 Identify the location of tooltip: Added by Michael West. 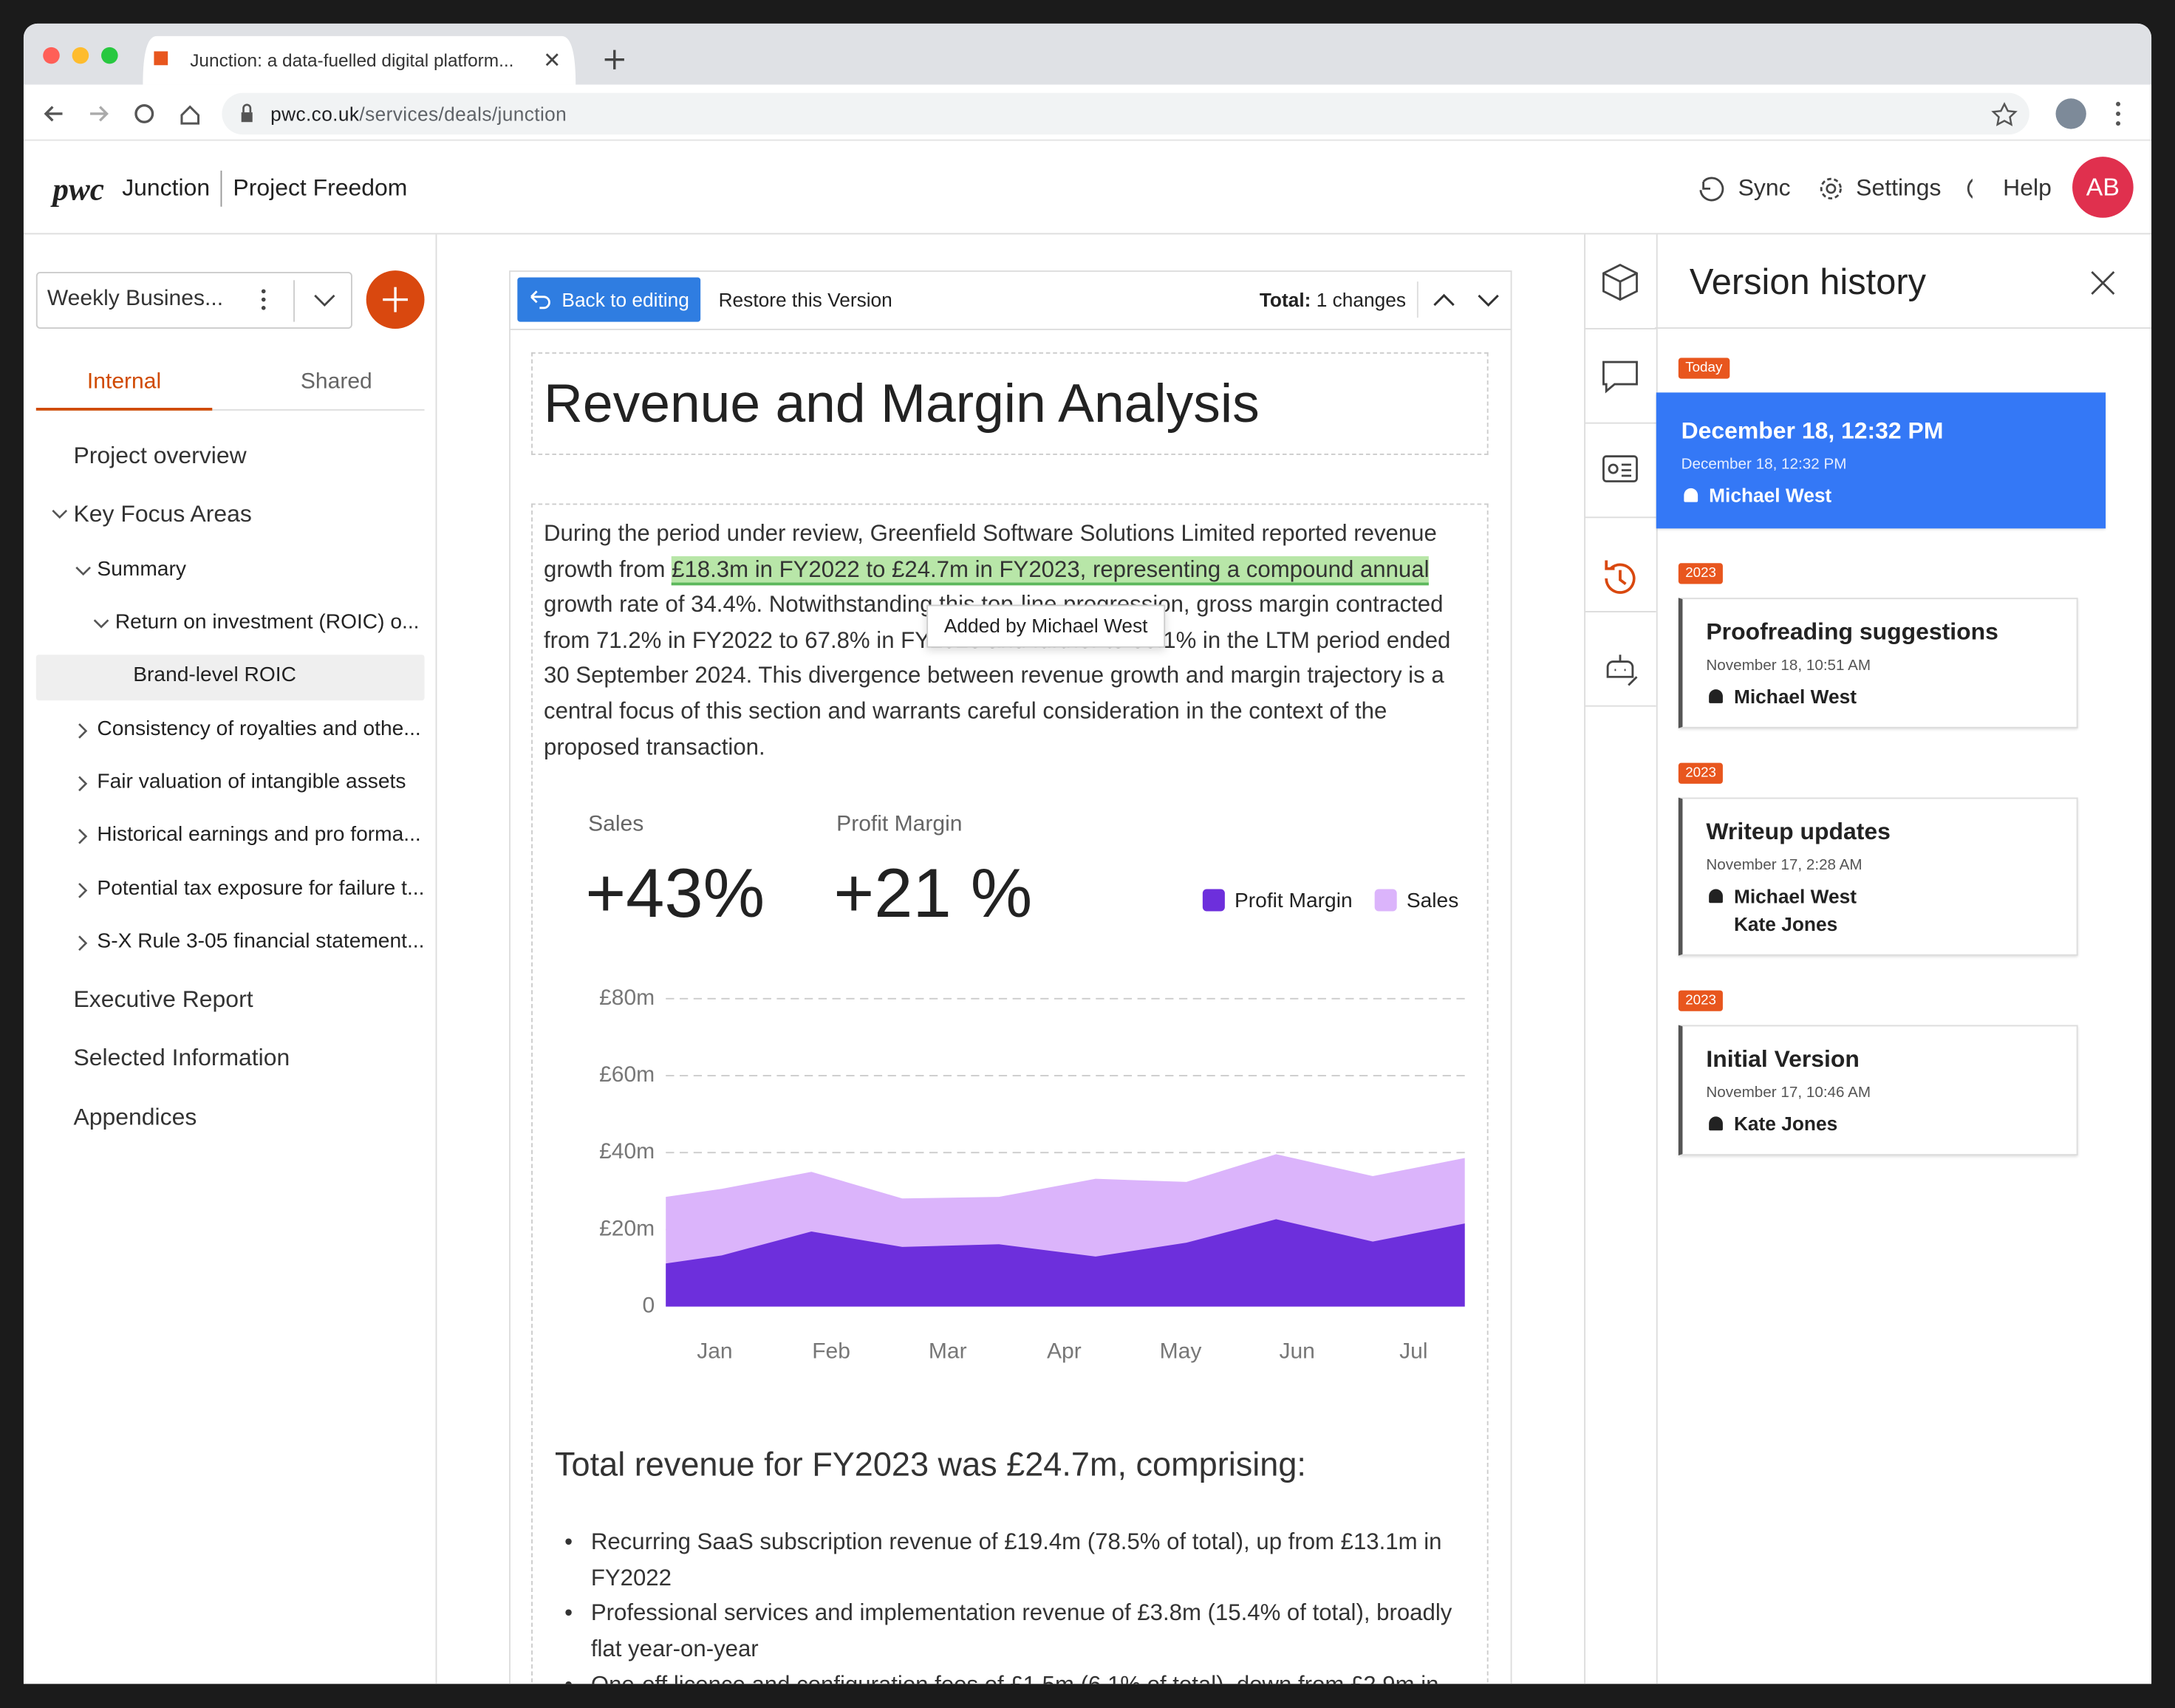
(1046, 626).